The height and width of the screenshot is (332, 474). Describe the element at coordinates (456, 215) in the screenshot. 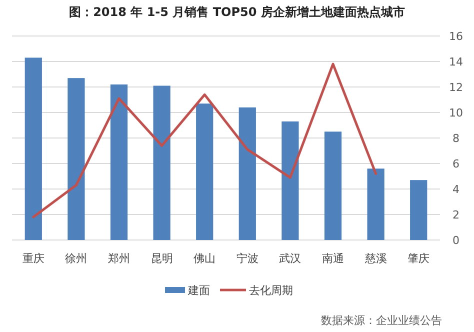

I see `y-tick-label: 2` at that location.